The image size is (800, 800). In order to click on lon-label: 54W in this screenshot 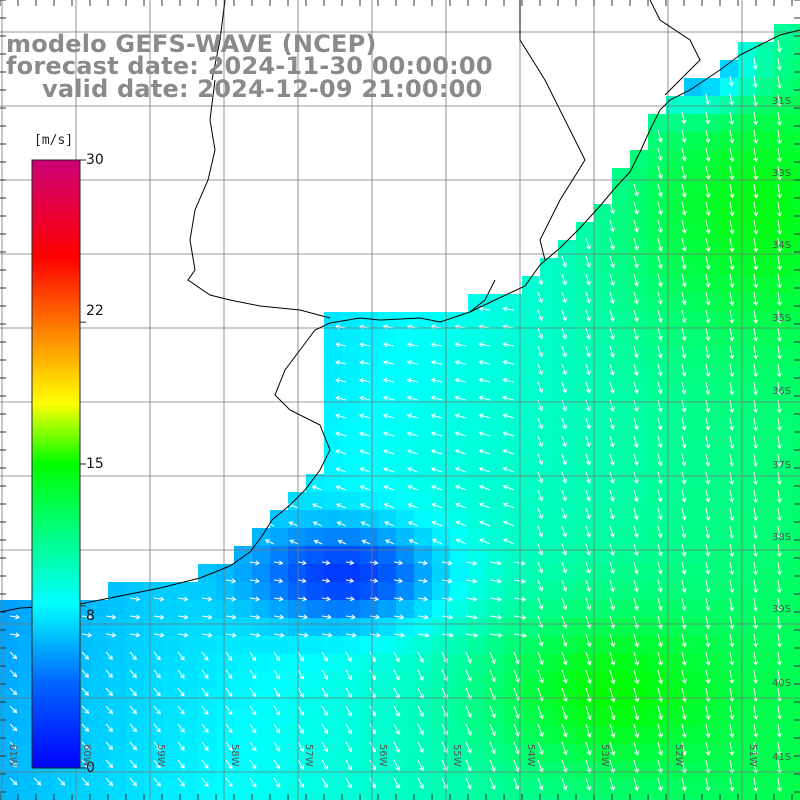, I will do `click(530, 755)`.